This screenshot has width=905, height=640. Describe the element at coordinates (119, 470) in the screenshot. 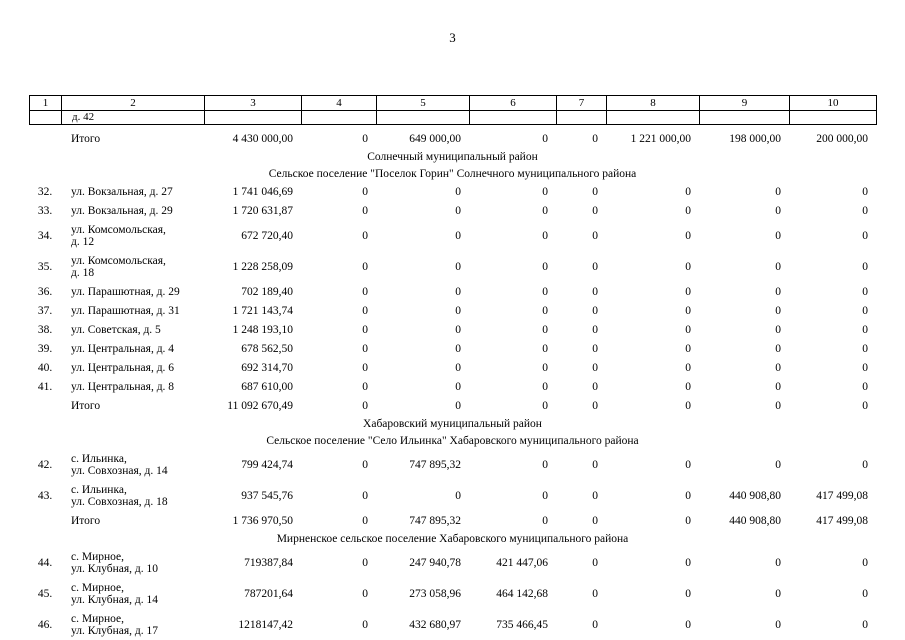

I see `address-line: ул. Совхозная, д. 14` at that location.